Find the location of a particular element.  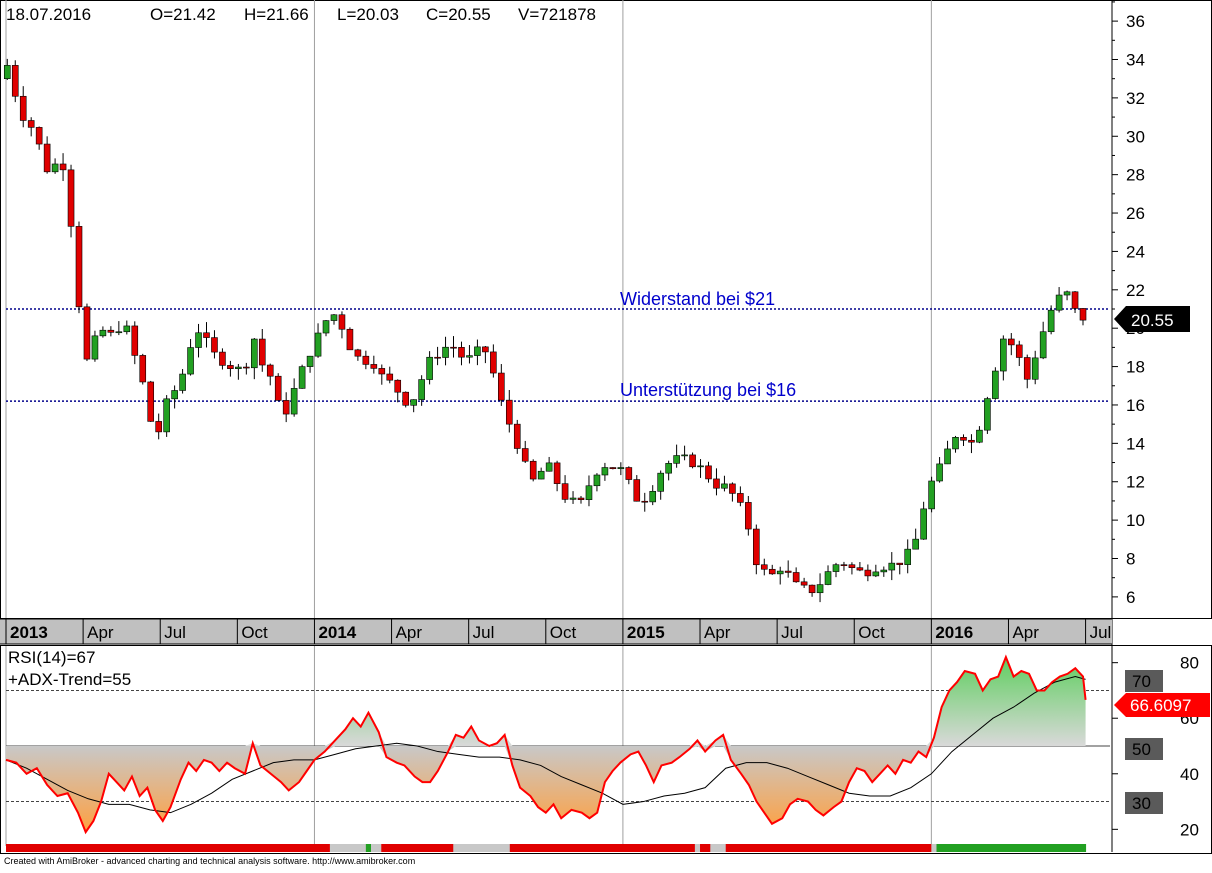

price-y-tick-label: 32 is located at coordinates (1135, 98).